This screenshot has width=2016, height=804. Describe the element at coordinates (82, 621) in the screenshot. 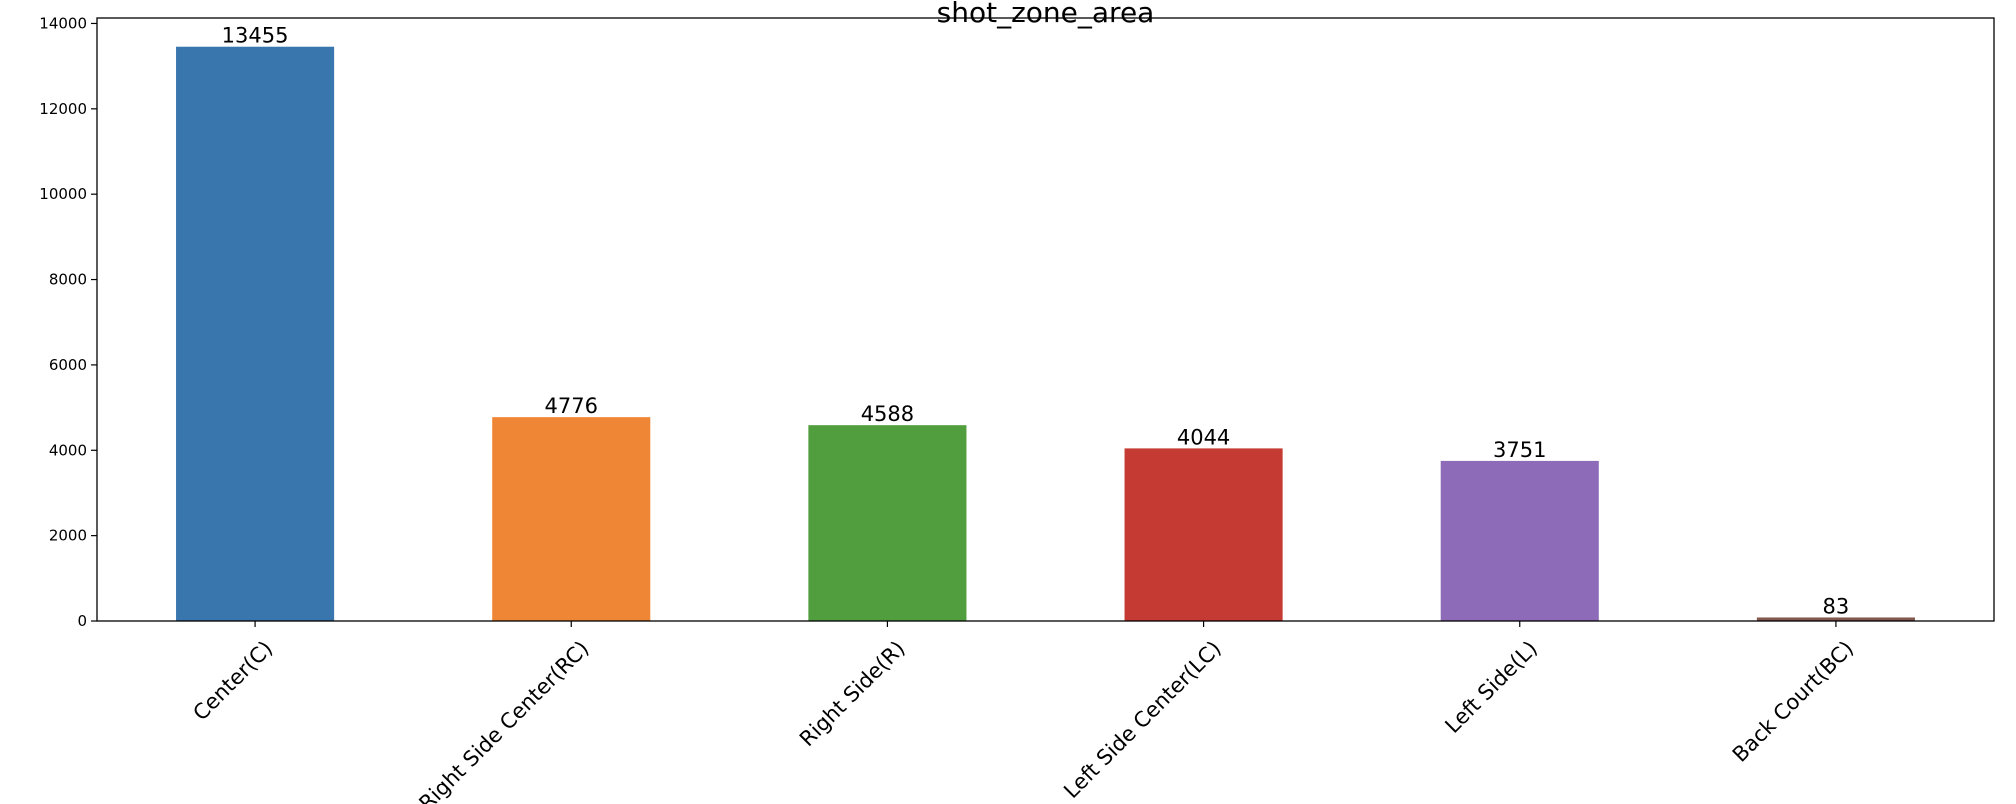

I see `y-tick-label: 0` at that location.